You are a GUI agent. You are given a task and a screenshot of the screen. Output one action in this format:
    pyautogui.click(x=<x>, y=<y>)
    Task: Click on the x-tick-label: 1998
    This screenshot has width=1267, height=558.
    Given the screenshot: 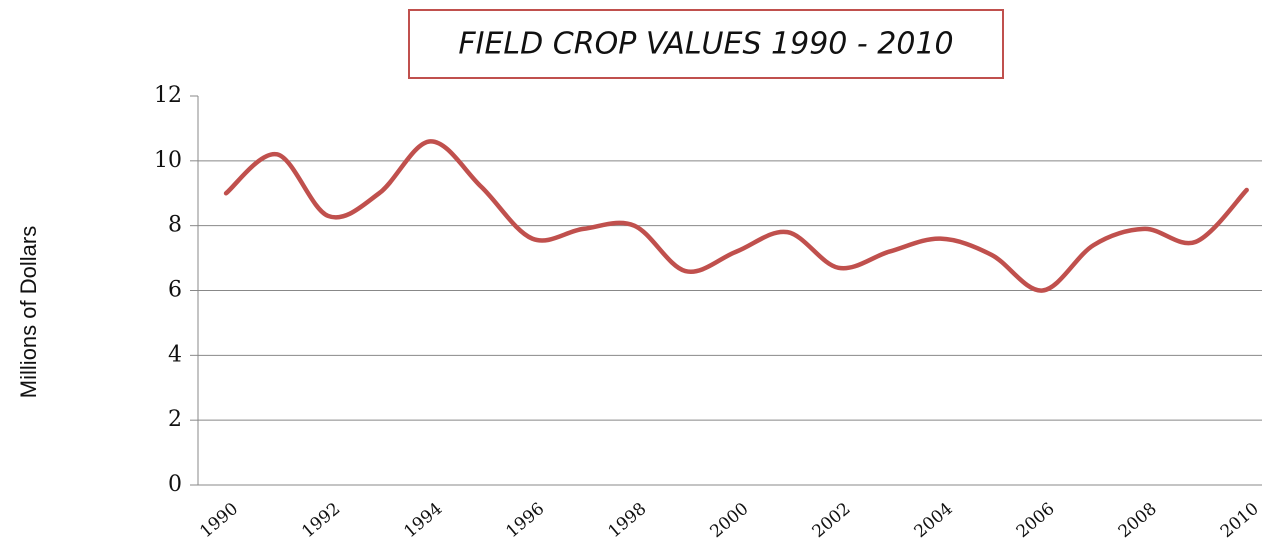 What is the action you would take?
    pyautogui.click(x=627, y=520)
    